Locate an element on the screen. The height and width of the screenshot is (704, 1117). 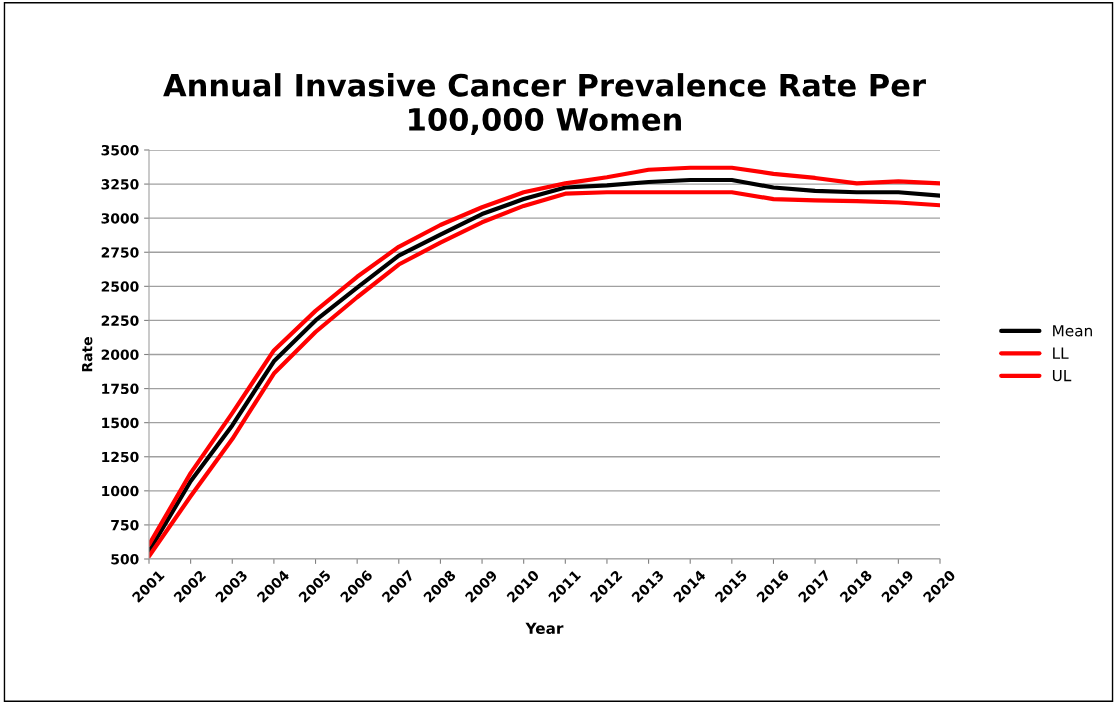
chart-title: Annual Invasive Cancer Prevalence Rate Per 100,000 Women is located at coordinates (544, 104).